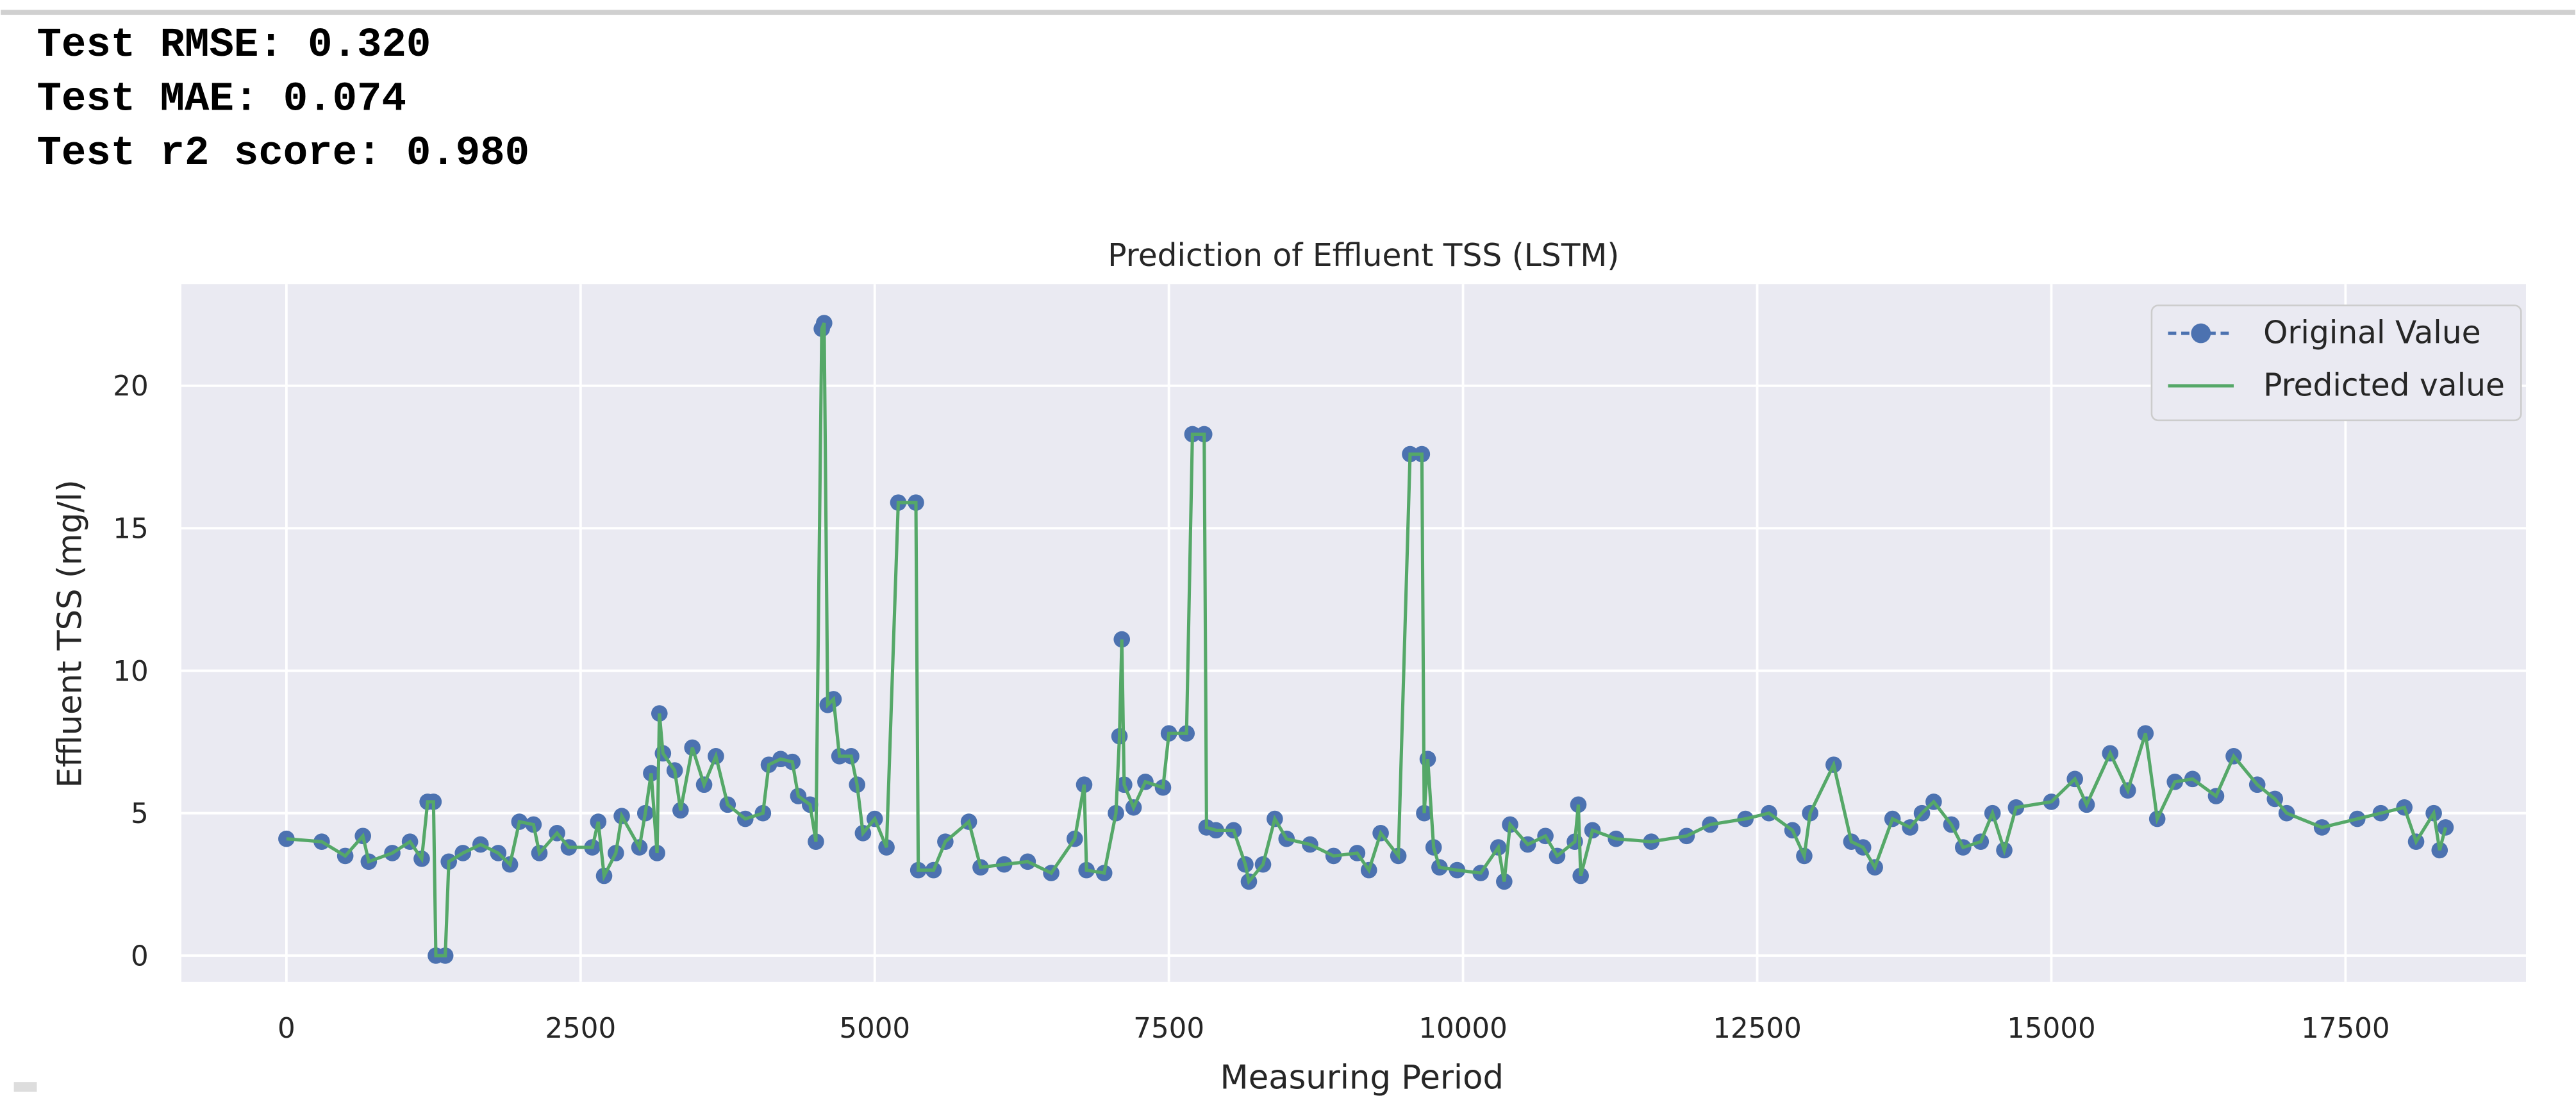 The height and width of the screenshot is (1105, 2576). I want to click on x-tick-label: 5000, so click(874, 1029).